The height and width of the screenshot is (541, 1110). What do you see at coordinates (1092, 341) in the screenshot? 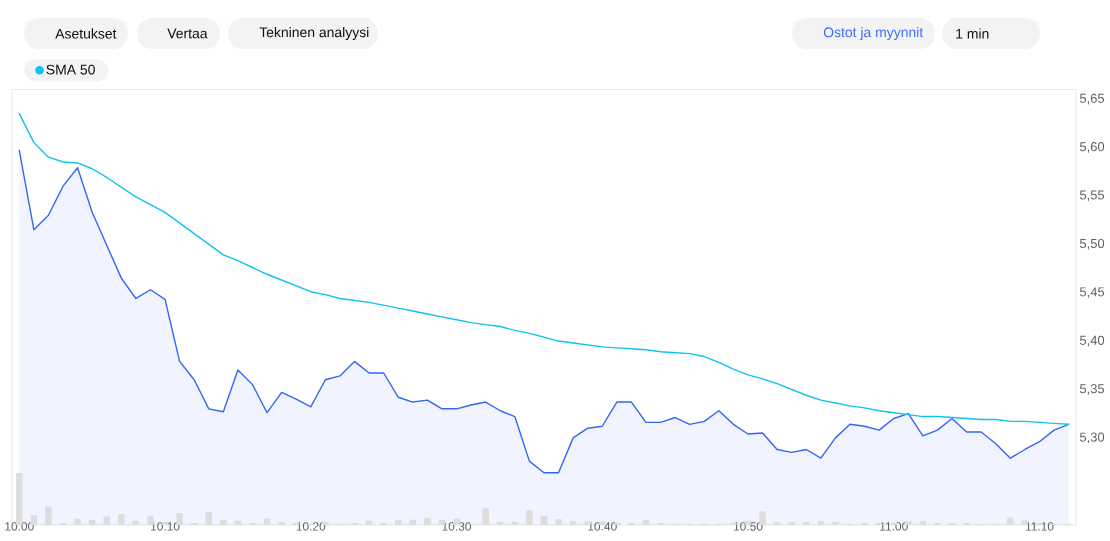
I see `y-tick-label: 5,40` at bounding box center [1092, 341].